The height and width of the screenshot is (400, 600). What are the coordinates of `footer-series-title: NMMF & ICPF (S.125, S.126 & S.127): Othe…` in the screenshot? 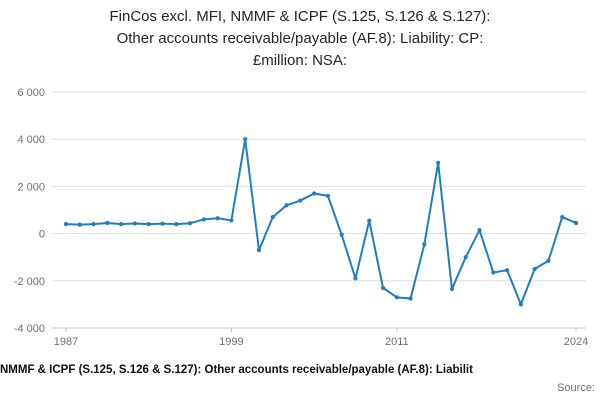 It's located at (236, 370).